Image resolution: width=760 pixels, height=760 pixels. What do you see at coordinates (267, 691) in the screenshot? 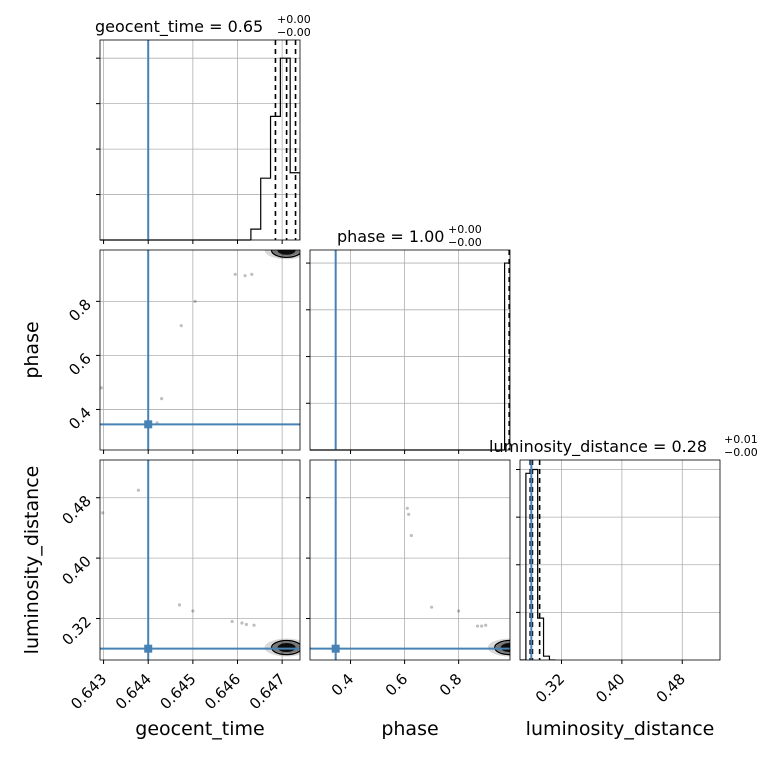
I see `tick-label-geocent-time: 0.647` at bounding box center [267, 691].